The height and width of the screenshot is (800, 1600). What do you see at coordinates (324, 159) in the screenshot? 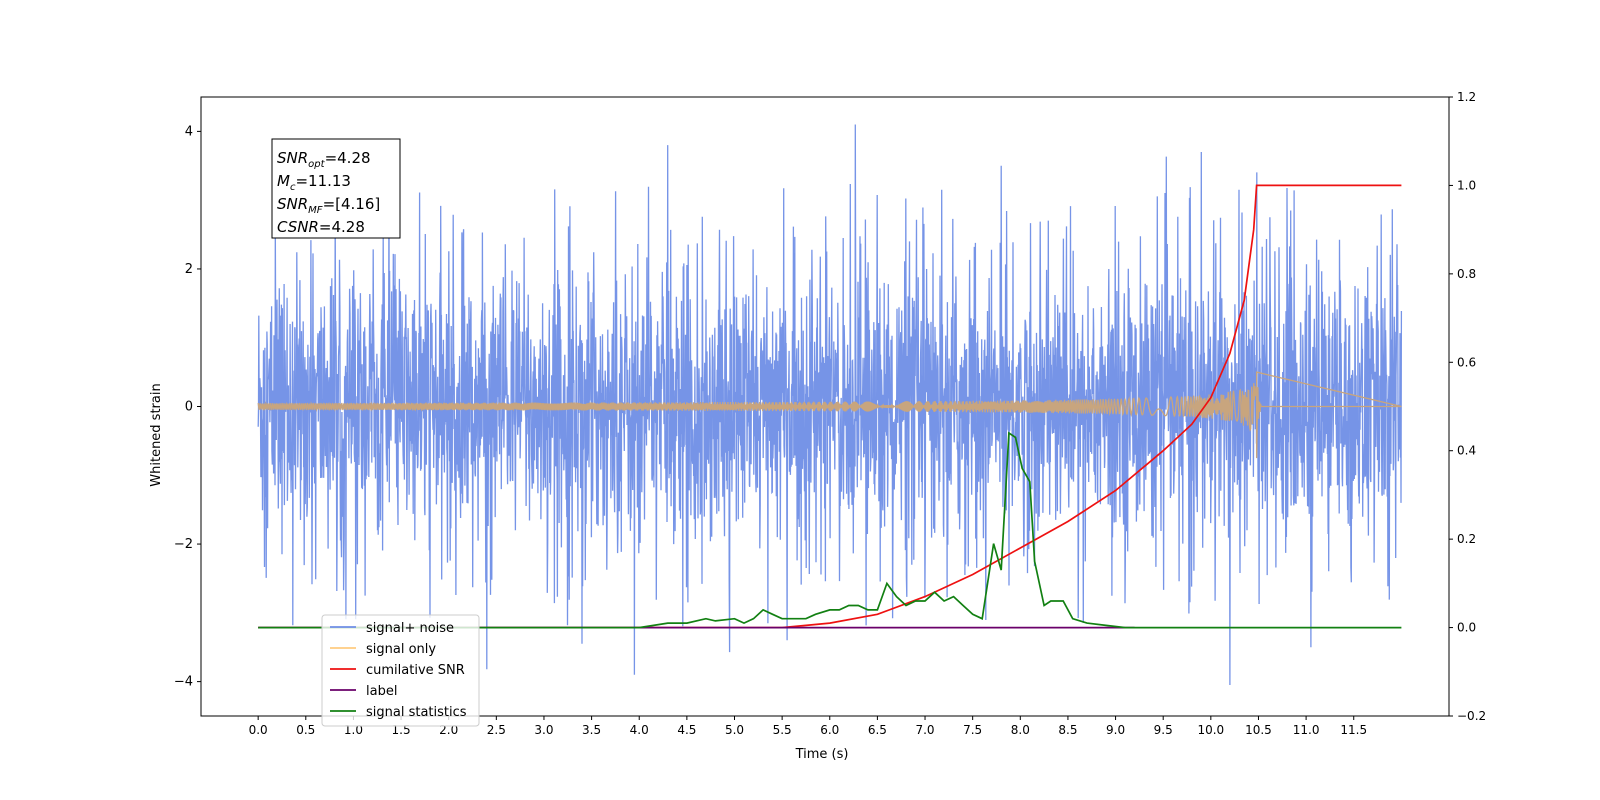
I see `annotation-line: SNRopt=4.28` at bounding box center [324, 159].